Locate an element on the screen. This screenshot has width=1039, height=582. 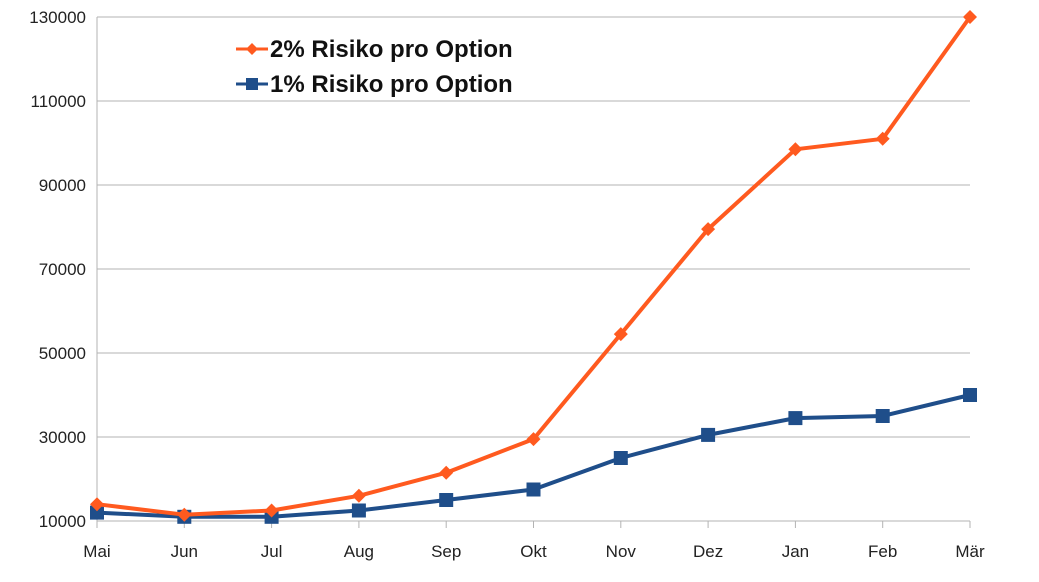
y-tick-label: 110000 is located at coordinates (58, 101).